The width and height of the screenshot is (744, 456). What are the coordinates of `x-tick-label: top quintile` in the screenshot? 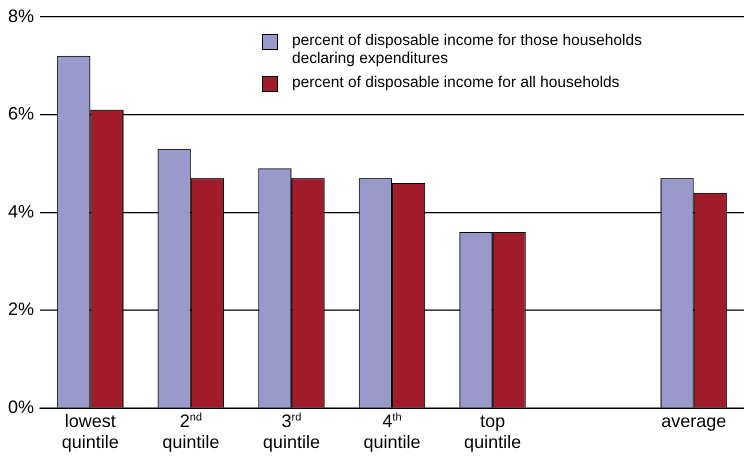 It's located at (493, 431).